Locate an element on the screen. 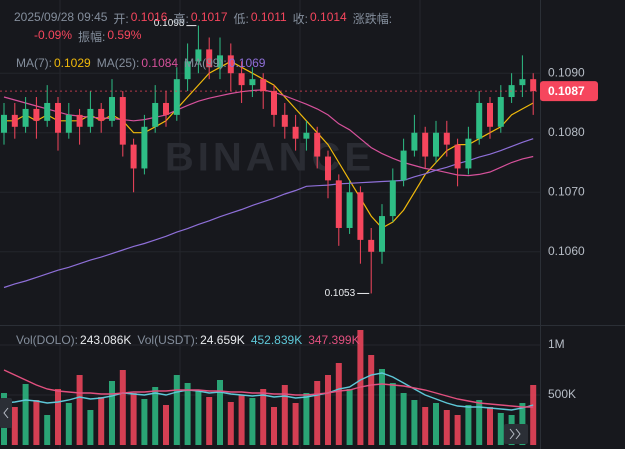 This screenshot has width=625, height=449. field: 低: 0.1011 is located at coordinates (260, 18).